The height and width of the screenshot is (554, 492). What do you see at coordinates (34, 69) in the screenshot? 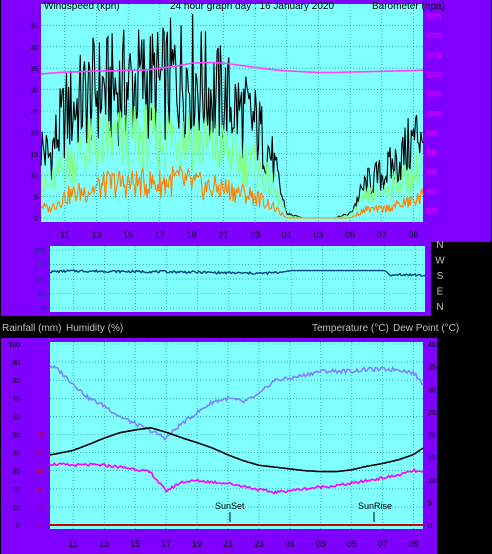
I see `left-tick-label: 35` at bounding box center [34, 69].